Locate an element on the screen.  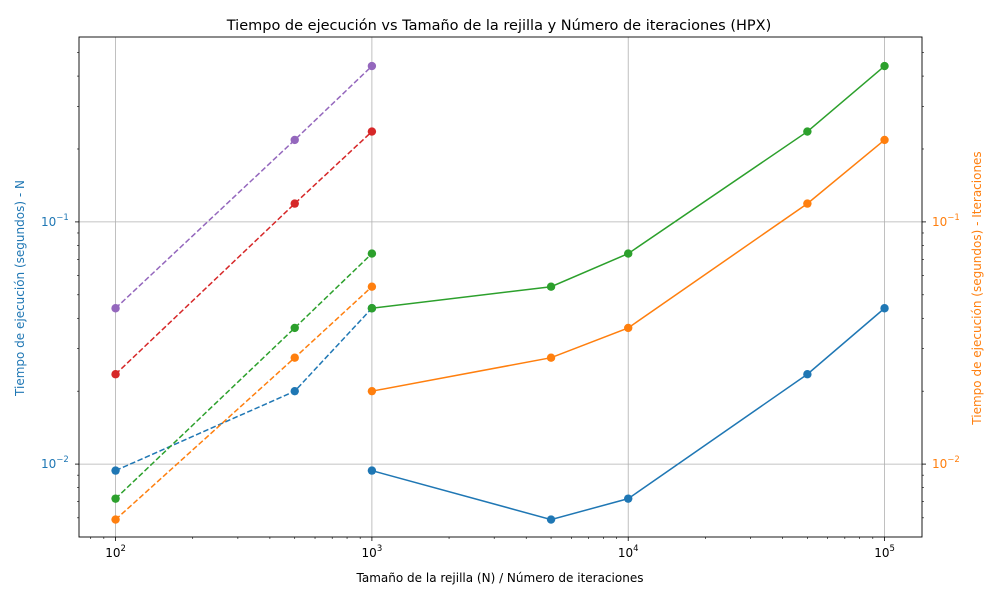
x-axis-ticks: 10² 10³ 10⁴ 10⁵ is located at coordinates (500, 548).